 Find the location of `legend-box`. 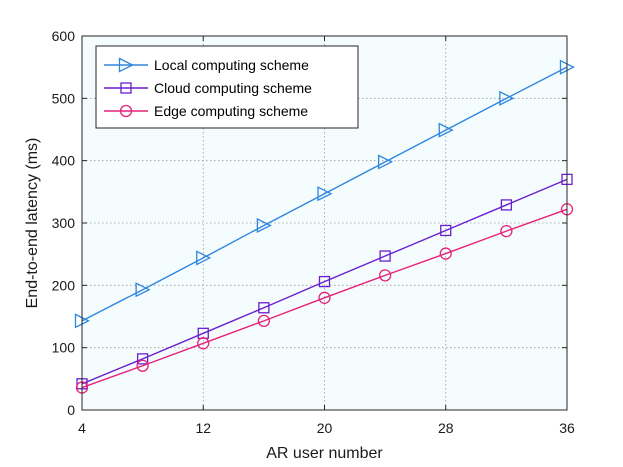

legend-box is located at coordinates (227, 87).